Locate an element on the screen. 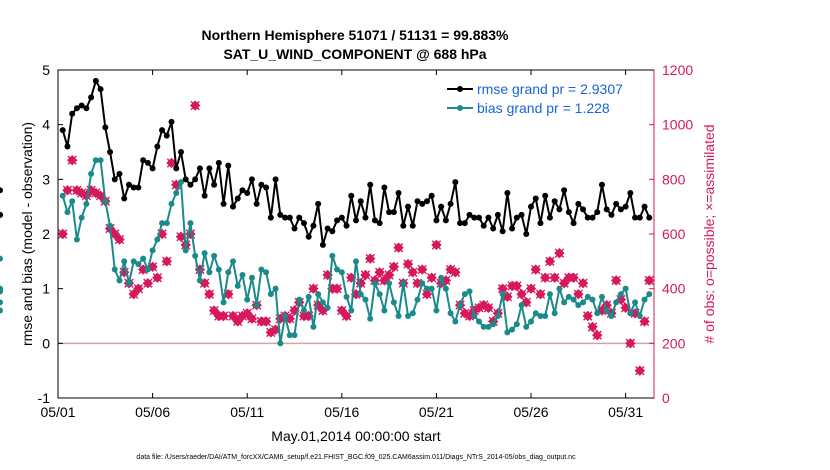 The height and width of the screenshot is (470, 830). x-tick-label: 05/01 is located at coordinates (57, 412).